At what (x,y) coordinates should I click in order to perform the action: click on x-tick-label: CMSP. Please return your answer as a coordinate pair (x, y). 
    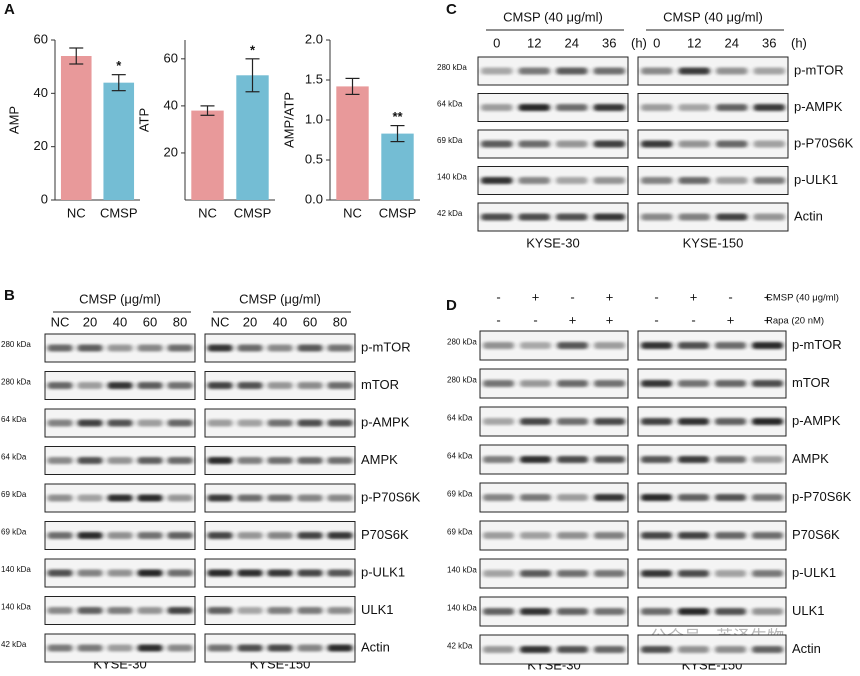
    Looking at the image, I should click on (253, 212).